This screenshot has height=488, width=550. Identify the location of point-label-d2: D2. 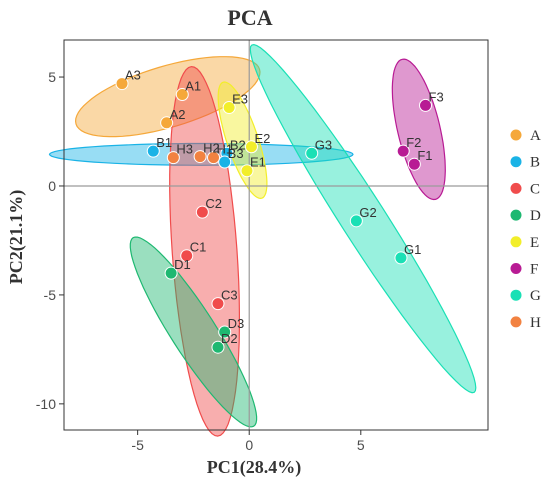
(229, 338).